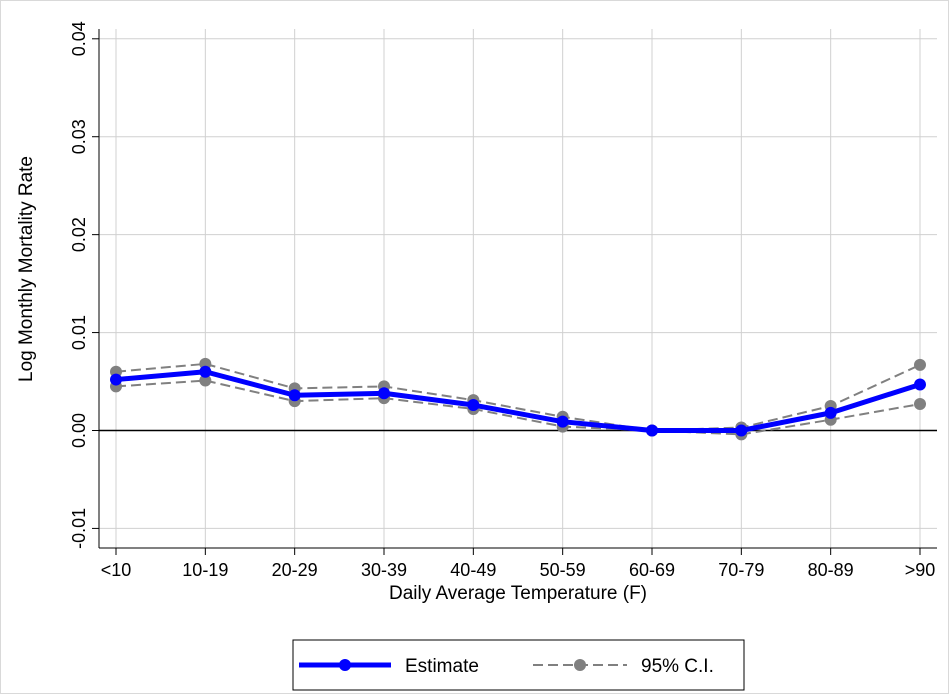  Describe the element at coordinates (79, 38) in the screenshot. I see `y-tick-label: 0.04` at that location.